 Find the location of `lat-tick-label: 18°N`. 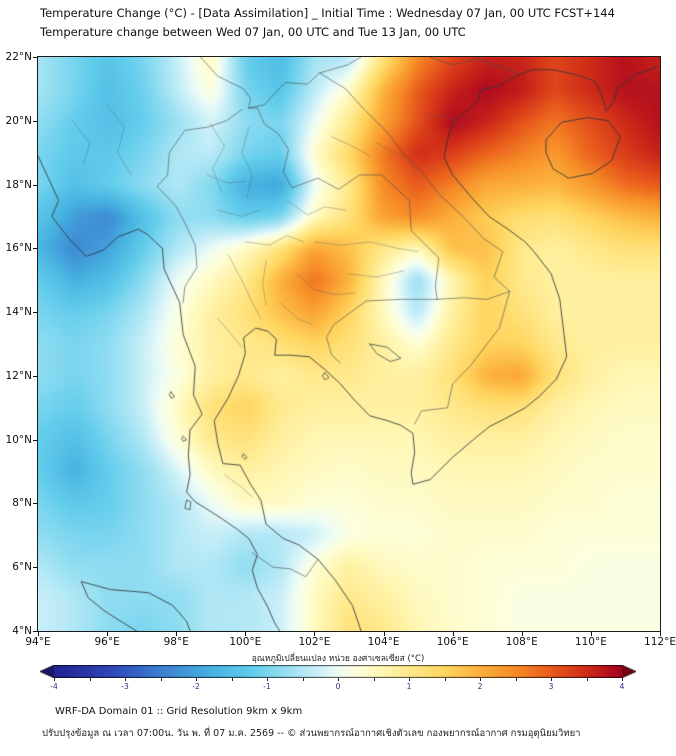

lat-tick-label: 18°N is located at coordinates (18, 184).